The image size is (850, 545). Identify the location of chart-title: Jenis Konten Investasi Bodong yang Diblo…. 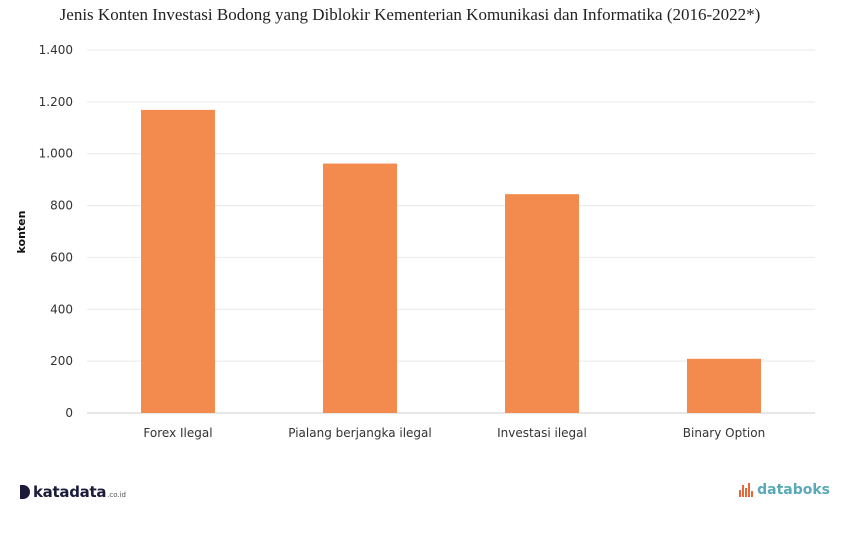
(410, 14).